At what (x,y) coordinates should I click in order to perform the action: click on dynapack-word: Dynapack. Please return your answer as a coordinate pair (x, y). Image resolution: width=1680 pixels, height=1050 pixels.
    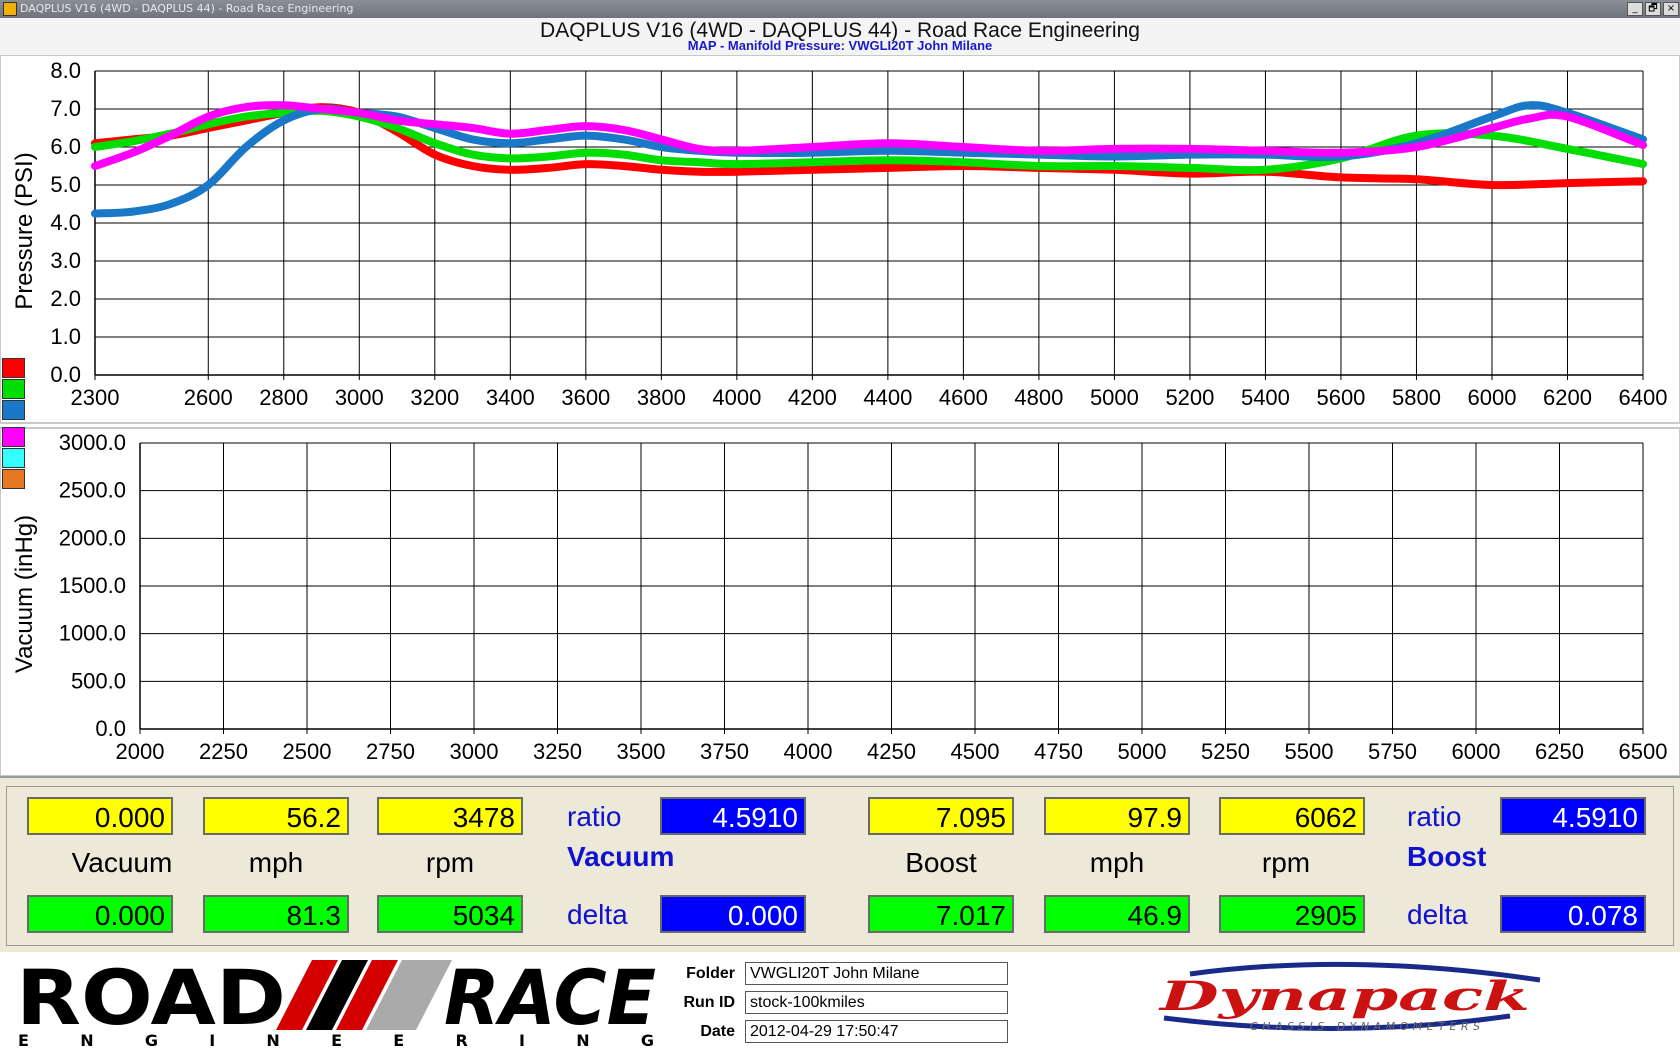
    Looking at the image, I should click on (1344, 996).